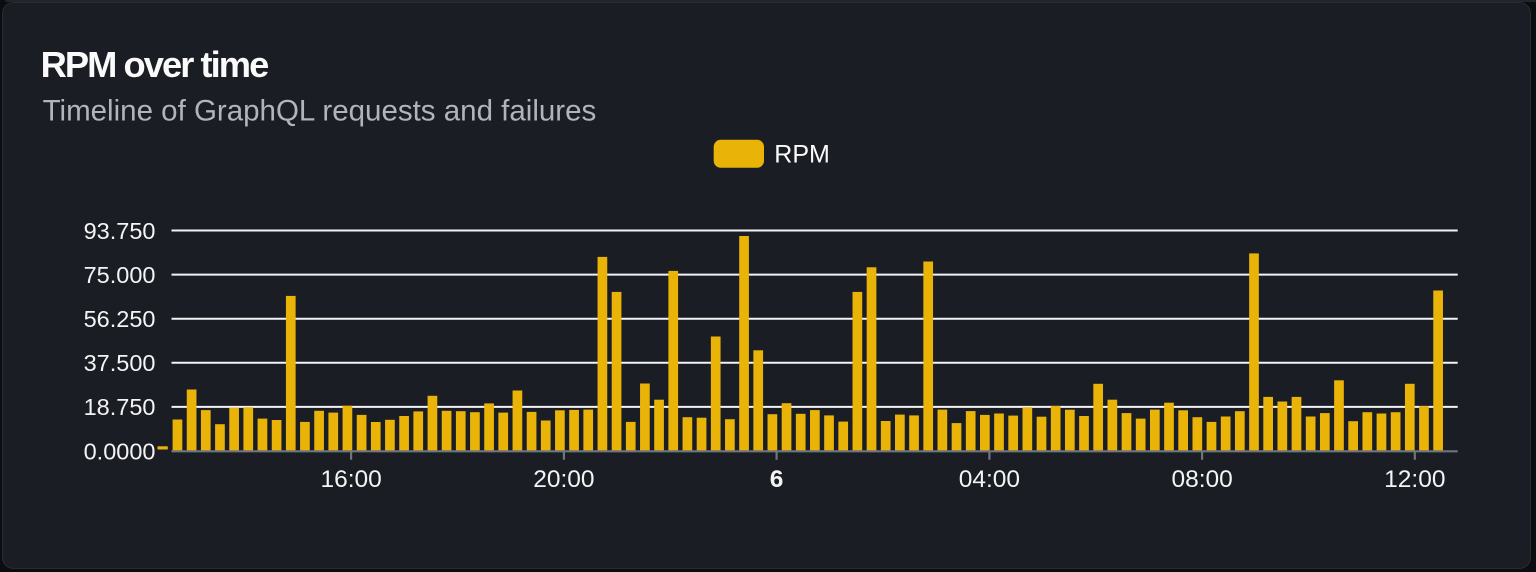  Describe the element at coordinates (120, 231) in the screenshot. I see `svg-text: 93.750` at that location.